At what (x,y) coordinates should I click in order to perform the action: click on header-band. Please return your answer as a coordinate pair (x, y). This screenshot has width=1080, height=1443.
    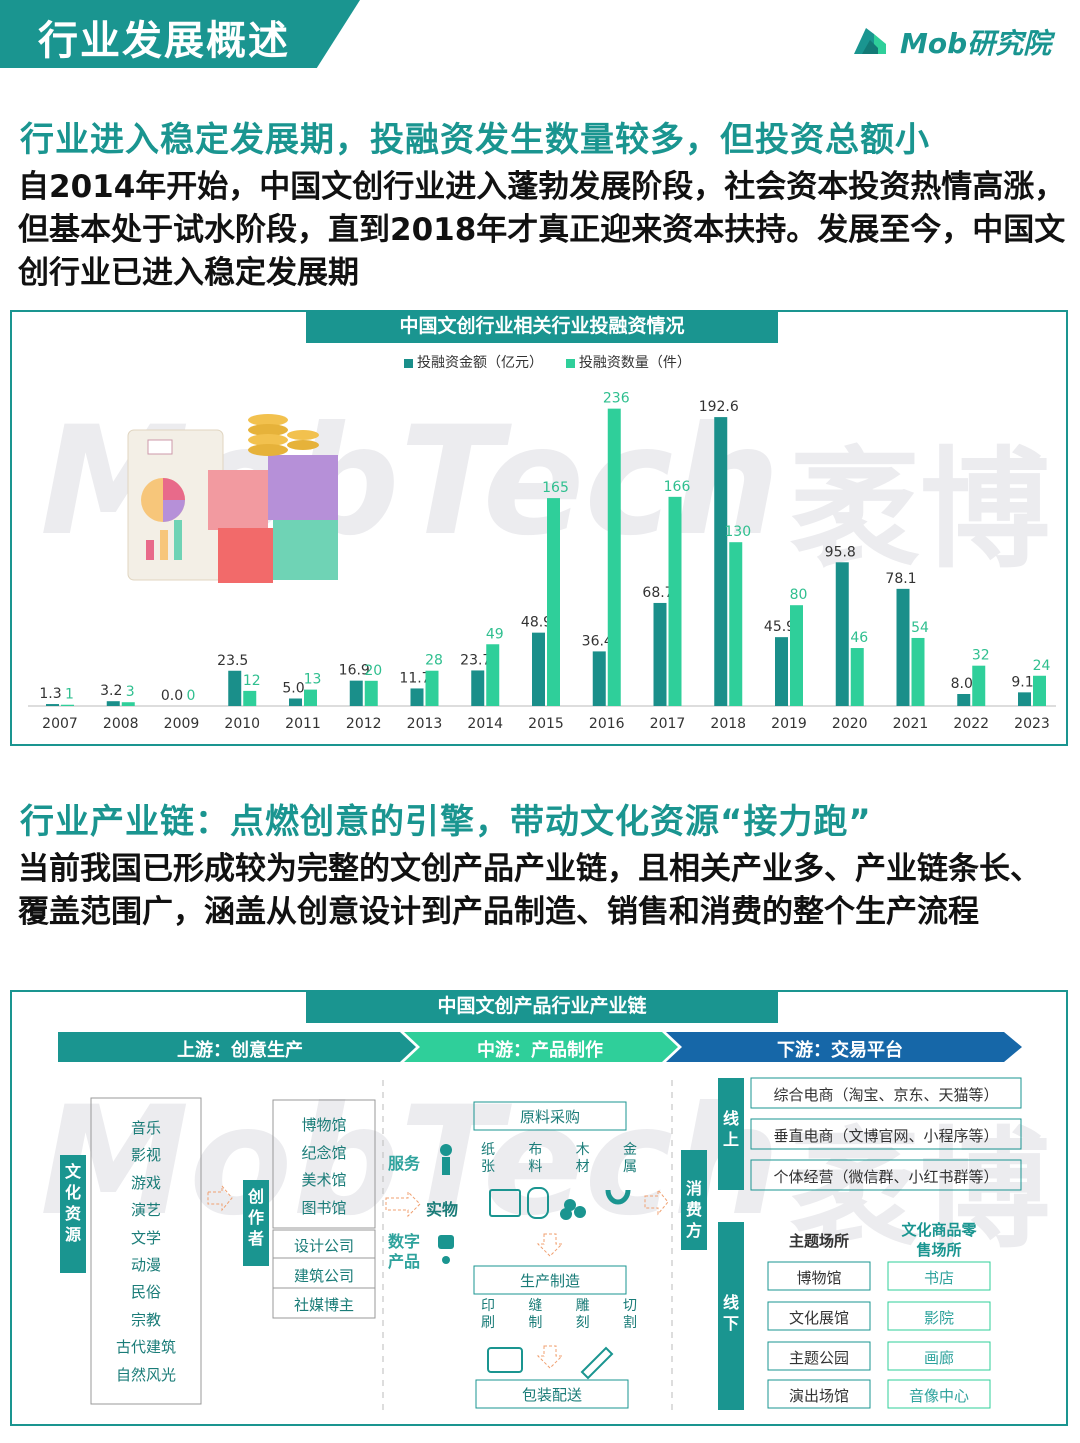
    Looking at the image, I should click on (180, 34).